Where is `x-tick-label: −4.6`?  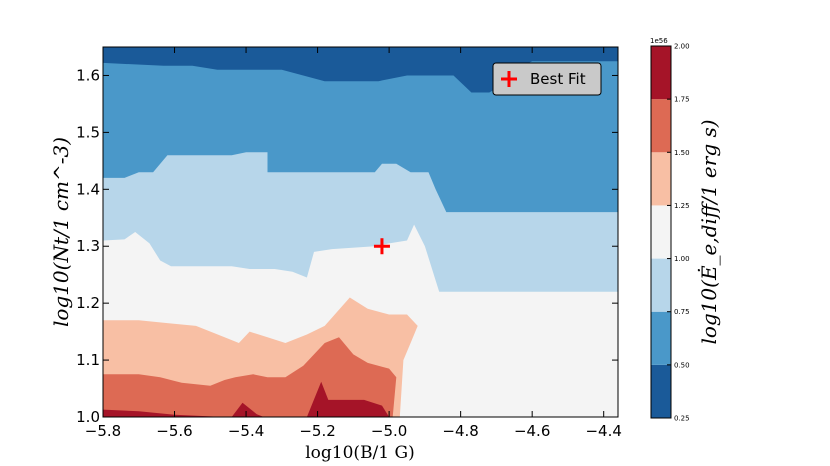
x-tick-label: −4.6 is located at coordinates (532, 431).